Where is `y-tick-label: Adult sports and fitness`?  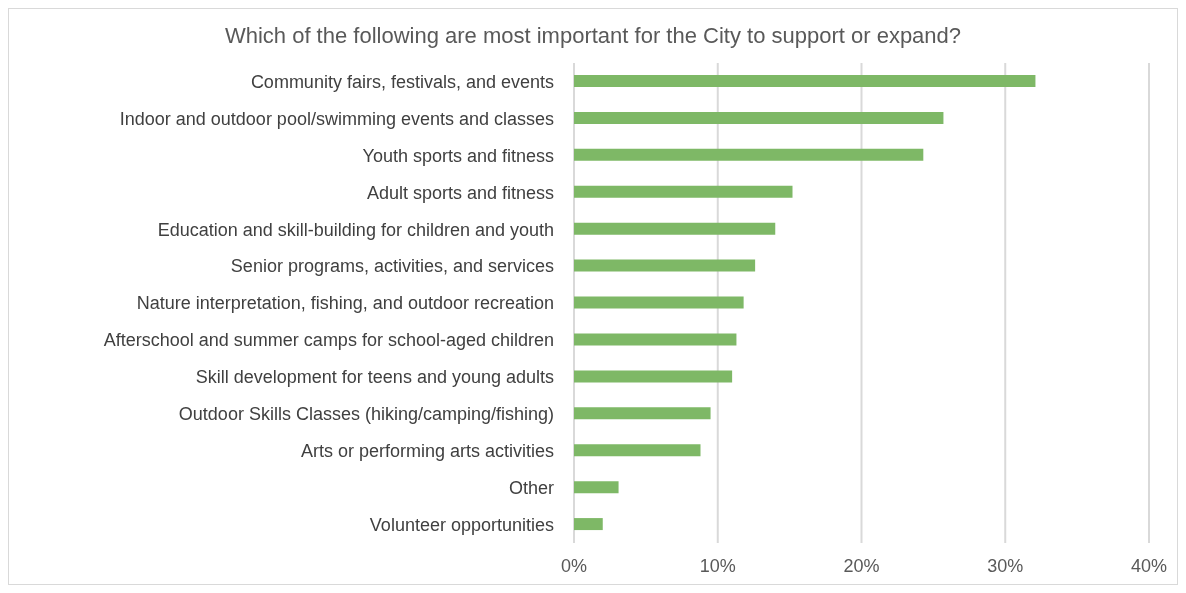
y-tick-label: Adult sports and fitness is located at coordinates (460, 192).